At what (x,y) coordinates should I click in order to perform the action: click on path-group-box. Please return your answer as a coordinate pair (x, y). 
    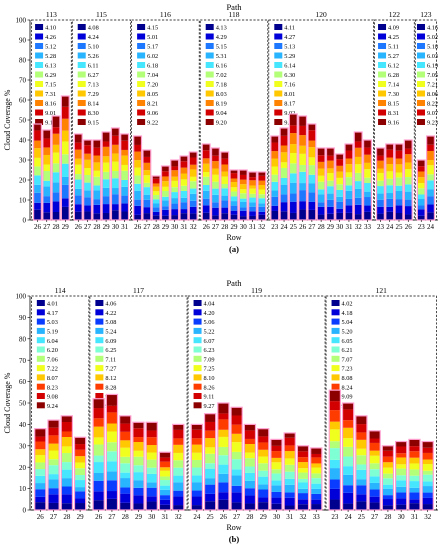
    Looking at the image, I should click on (381, 403).